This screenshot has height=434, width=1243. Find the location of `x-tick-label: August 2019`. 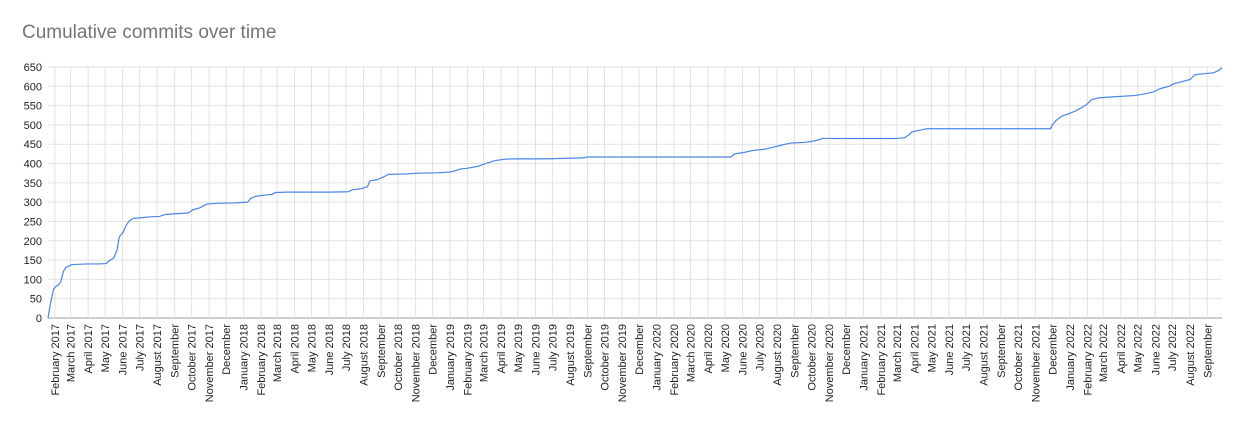

x-tick-label: August 2019 is located at coordinates (571, 355).